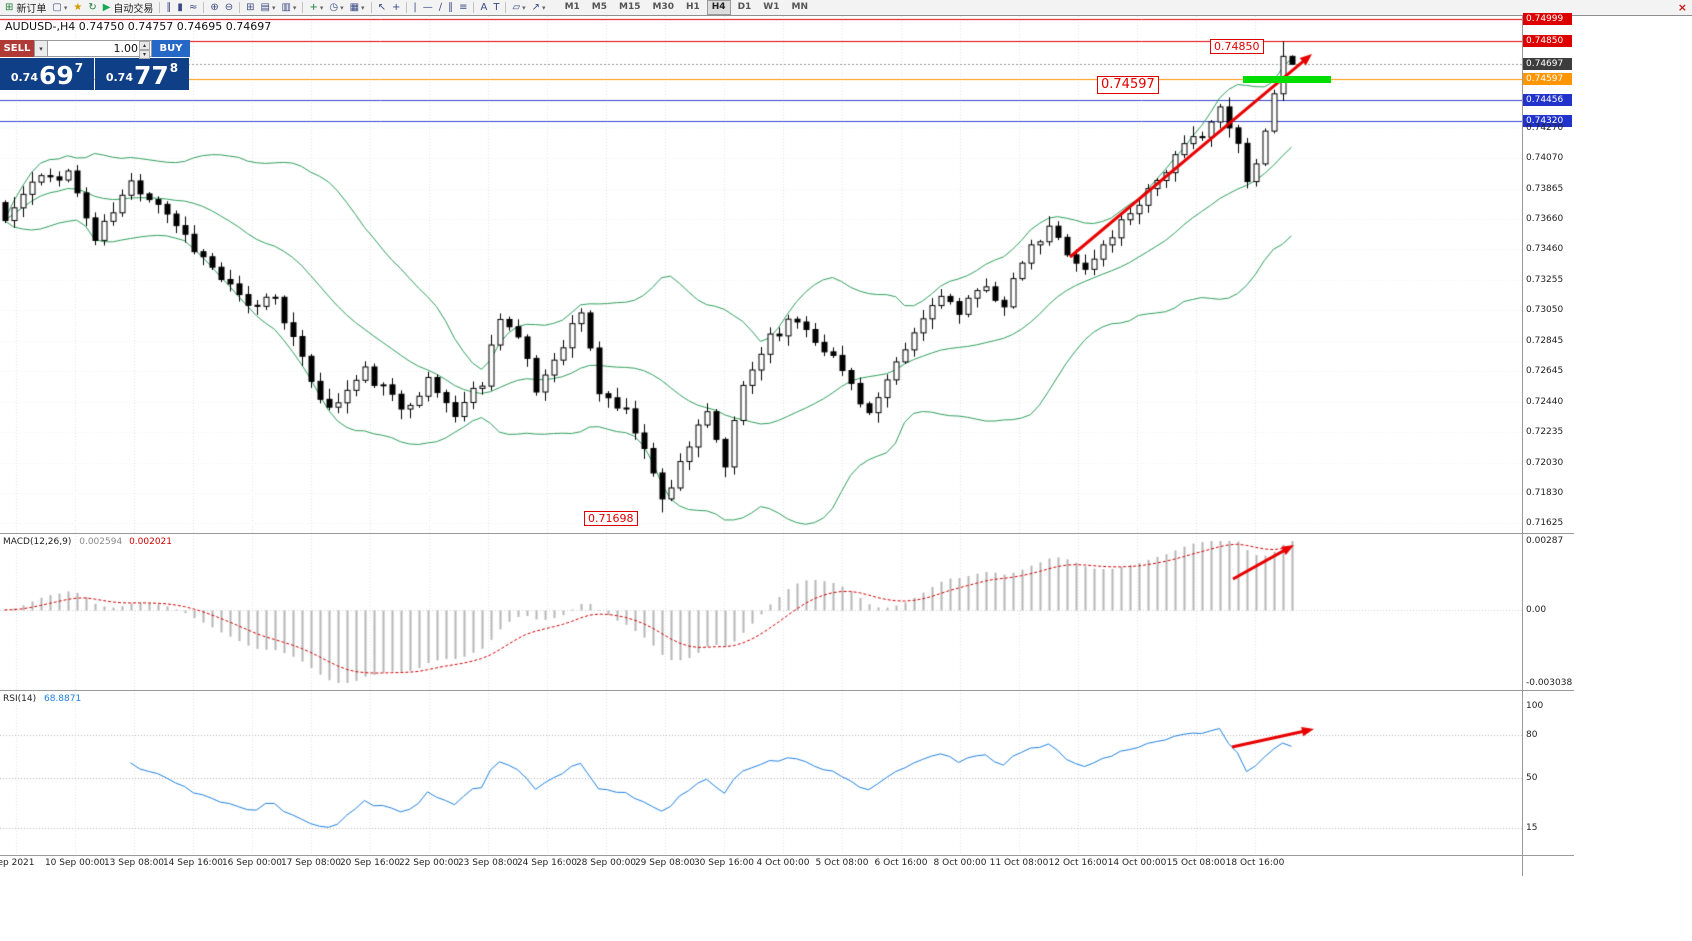 This screenshot has height=941, width=1692. What do you see at coordinates (665, 863) in the screenshot?
I see `time-axis-label: 29 Sep 08:00` at bounding box center [665, 863].